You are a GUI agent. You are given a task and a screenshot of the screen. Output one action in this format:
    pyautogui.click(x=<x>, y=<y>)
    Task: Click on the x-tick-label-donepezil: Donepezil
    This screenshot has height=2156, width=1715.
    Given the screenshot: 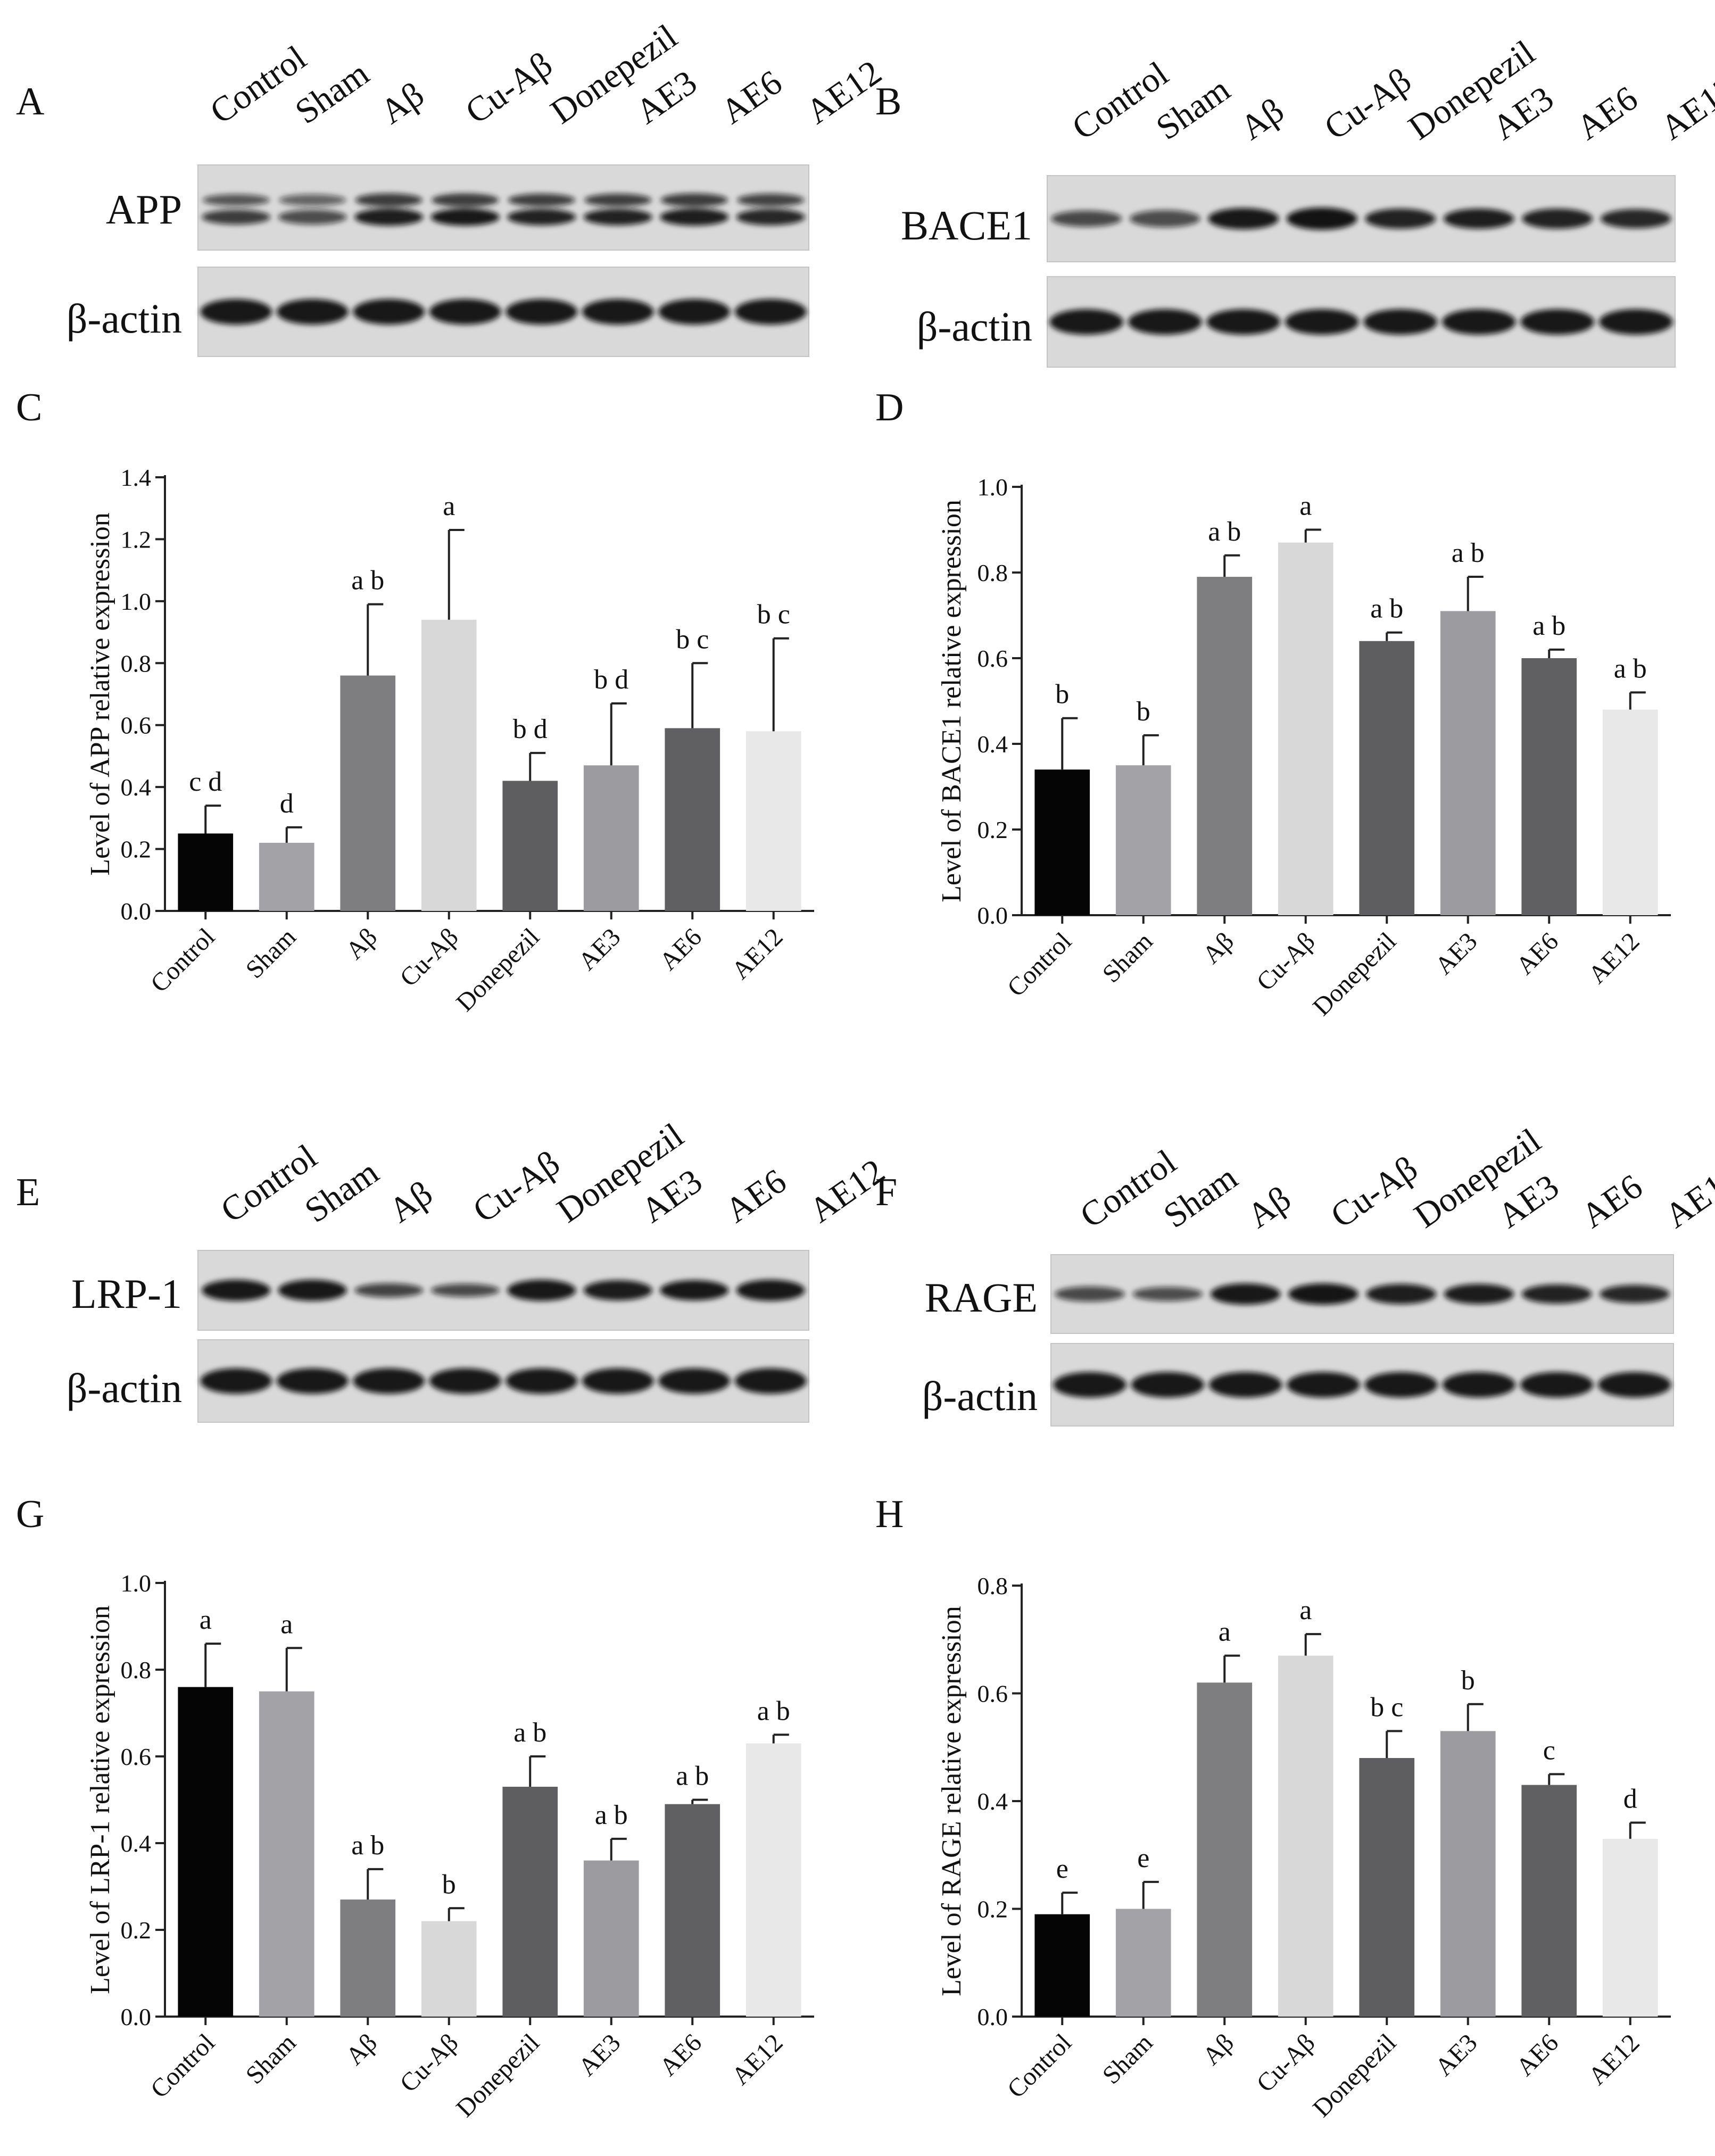 What is the action you would take?
    pyautogui.click(x=1354, y=974)
    